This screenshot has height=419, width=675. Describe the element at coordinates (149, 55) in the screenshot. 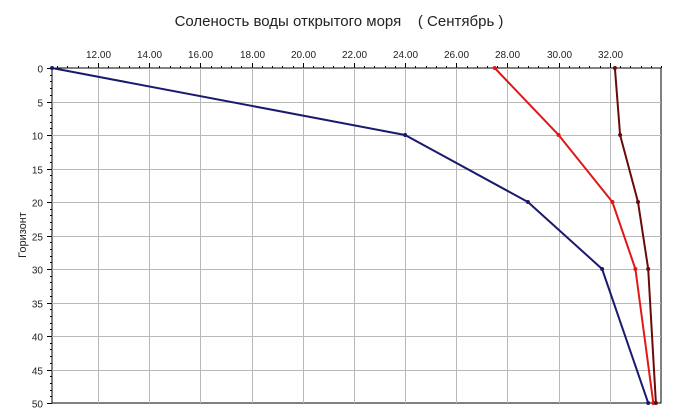

I see `x-tick-label: 14.00` at that location.